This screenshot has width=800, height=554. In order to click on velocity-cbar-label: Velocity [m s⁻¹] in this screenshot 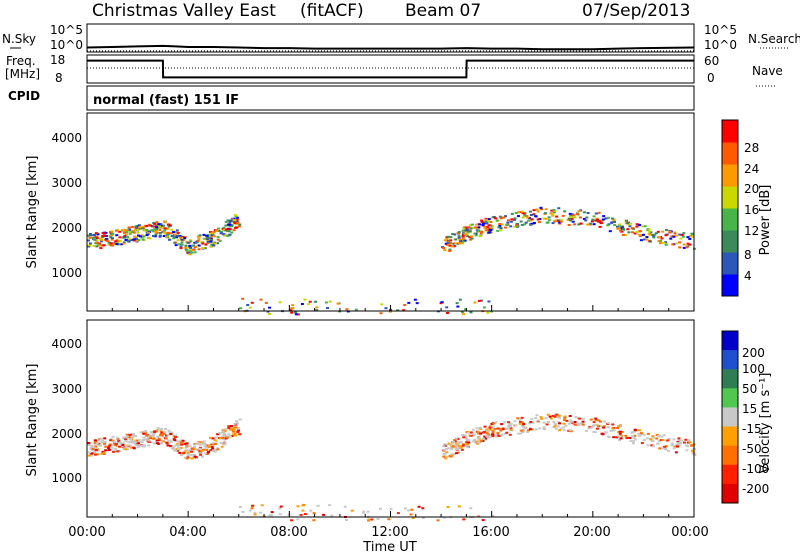, I will do `click(765, 423)`.